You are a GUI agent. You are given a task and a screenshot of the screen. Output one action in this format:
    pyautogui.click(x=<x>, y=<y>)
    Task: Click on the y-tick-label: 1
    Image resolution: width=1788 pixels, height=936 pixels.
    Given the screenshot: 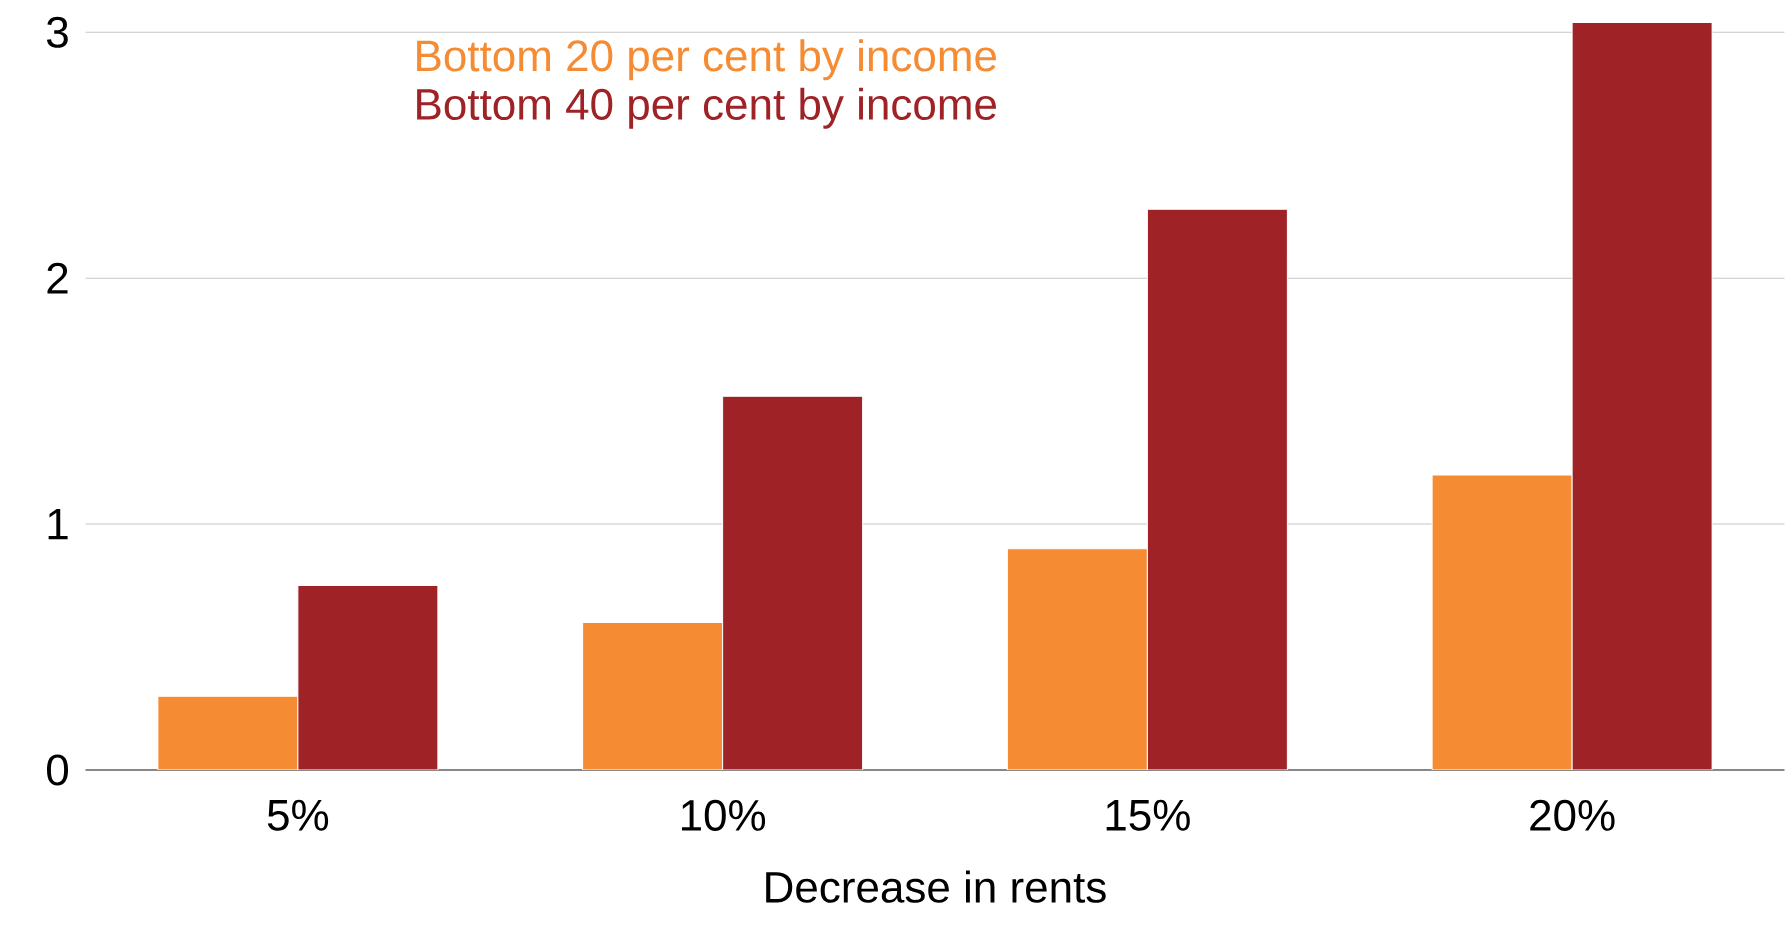 What is the action you would take?
    pyautogui.click(x=58, y=524)
    